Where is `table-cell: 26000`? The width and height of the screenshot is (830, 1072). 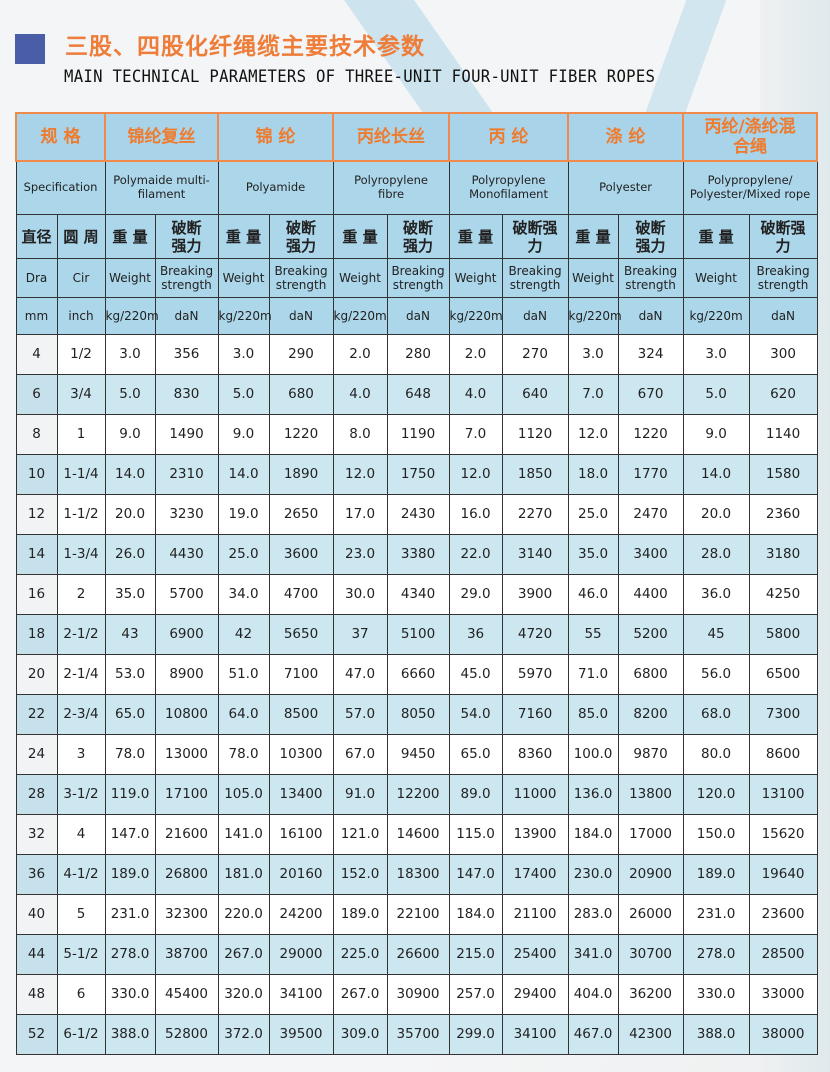
table-cell: 26000 is located at coordinates (650, 914).